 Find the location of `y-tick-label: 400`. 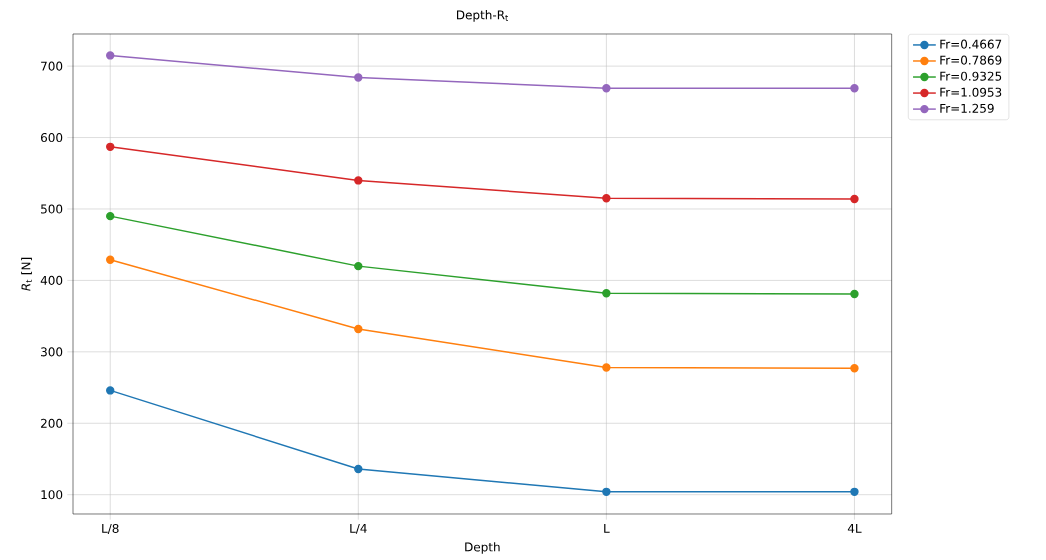

y-tick-label: 400 is located at coordinates (51, 280).